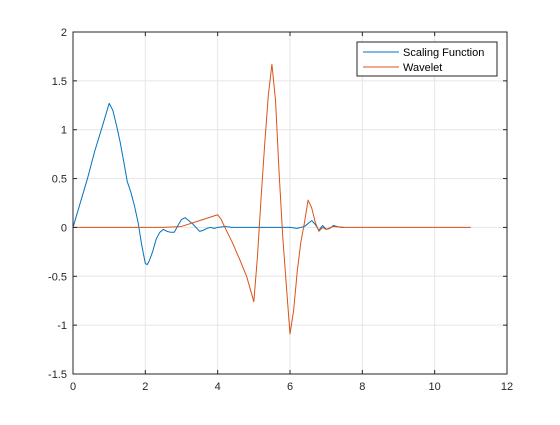 The width and height of the screenshot is (560, 425). I want to click on y-tick-label: 0.5, so click(59, 180).